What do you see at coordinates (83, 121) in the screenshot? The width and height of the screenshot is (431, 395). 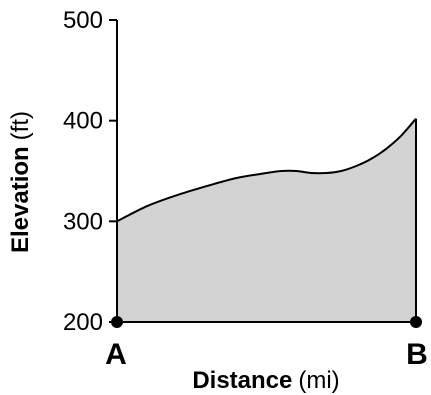 I see `y-tick-label: 400` at bounding box center [83, 121].